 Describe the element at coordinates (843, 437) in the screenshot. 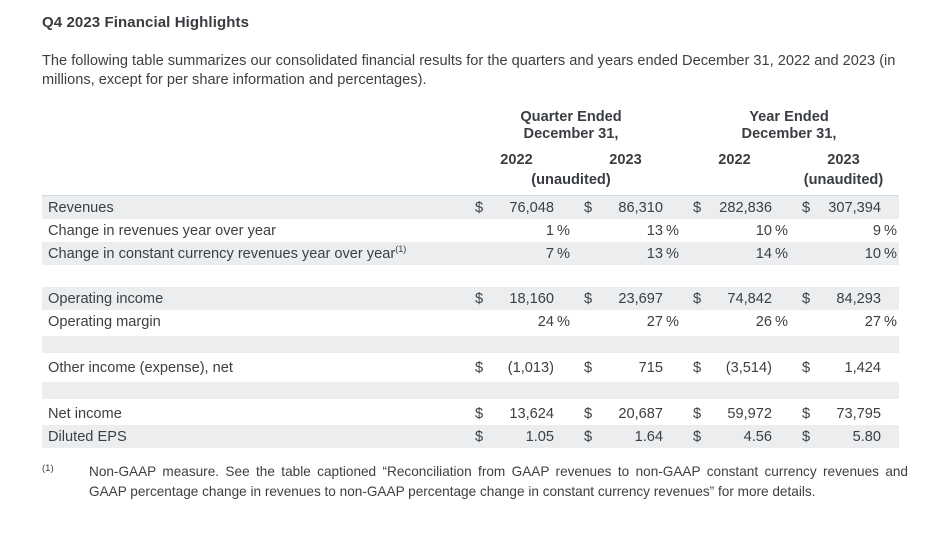

I see `cell-y2023: $5.80` at that location.